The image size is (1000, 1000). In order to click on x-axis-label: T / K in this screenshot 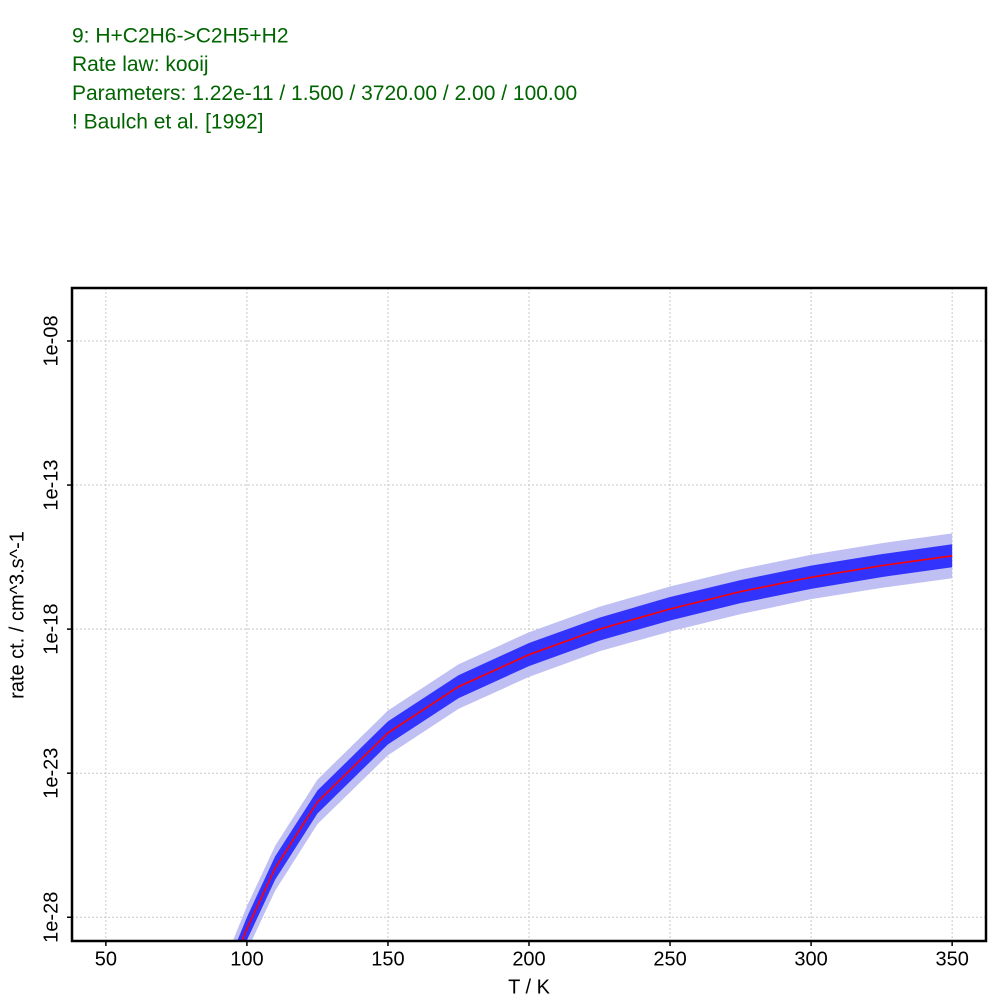, I will do `click(529, 987)`.